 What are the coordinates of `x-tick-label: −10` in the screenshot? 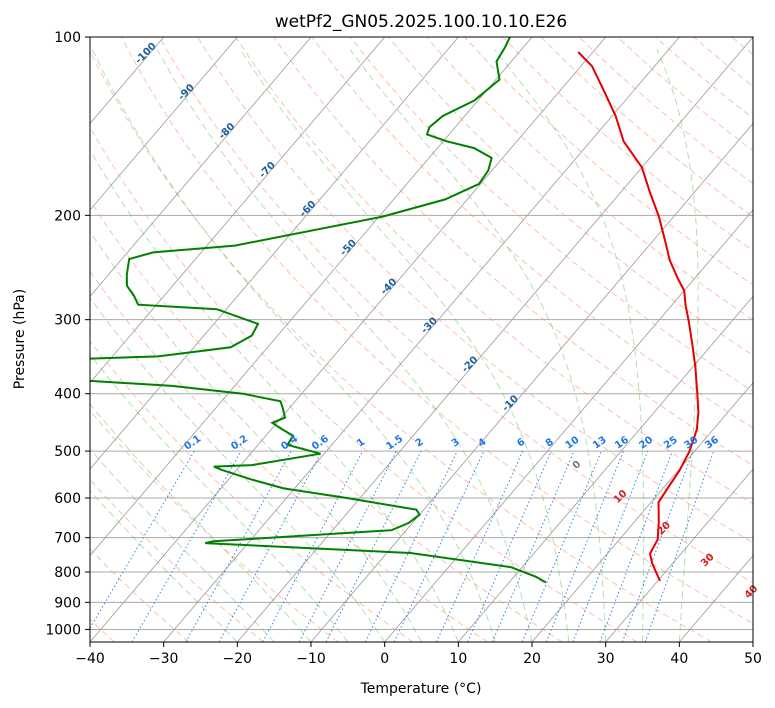 It's located at (311, 659).